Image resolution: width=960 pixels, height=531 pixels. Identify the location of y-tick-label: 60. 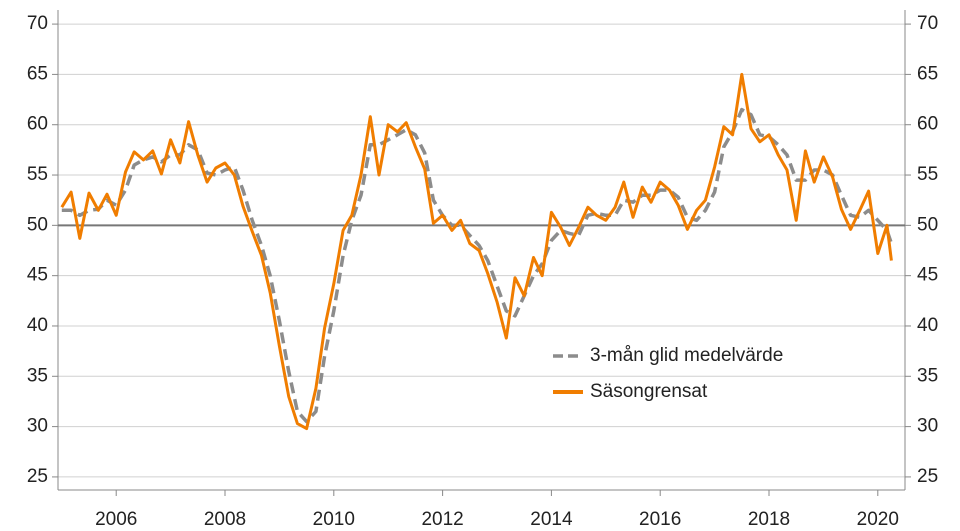
(37, 124).